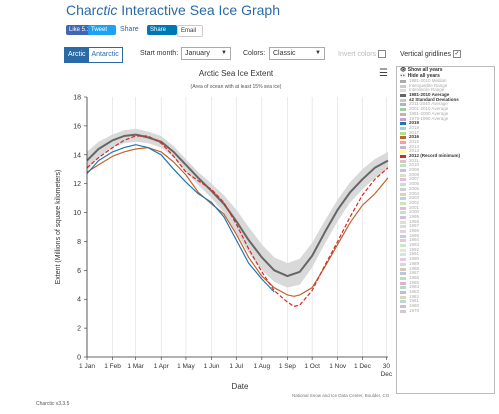  Describe the element at coordinates (445, 236) in the screenshot. I see `legend-item: 1995` at that location.